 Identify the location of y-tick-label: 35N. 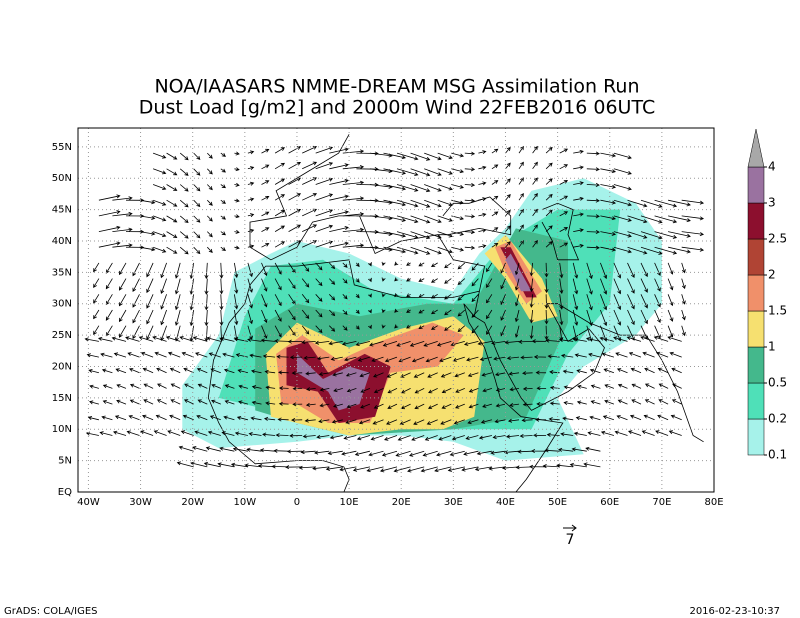
(62, 272).